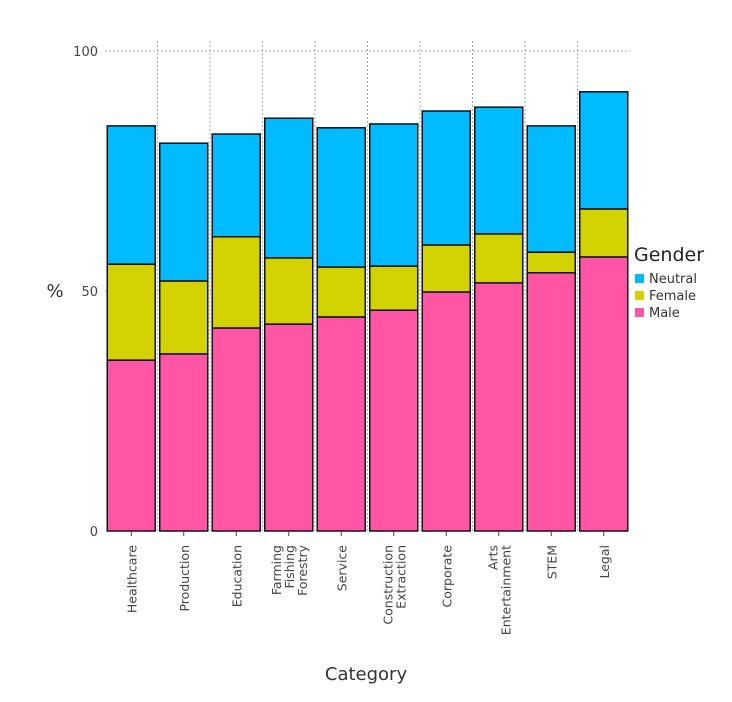  What do you see at coordinates (276, 570) in the screenshot?
I see `x-tick-label: Farming` at bounding box center [276, 570].